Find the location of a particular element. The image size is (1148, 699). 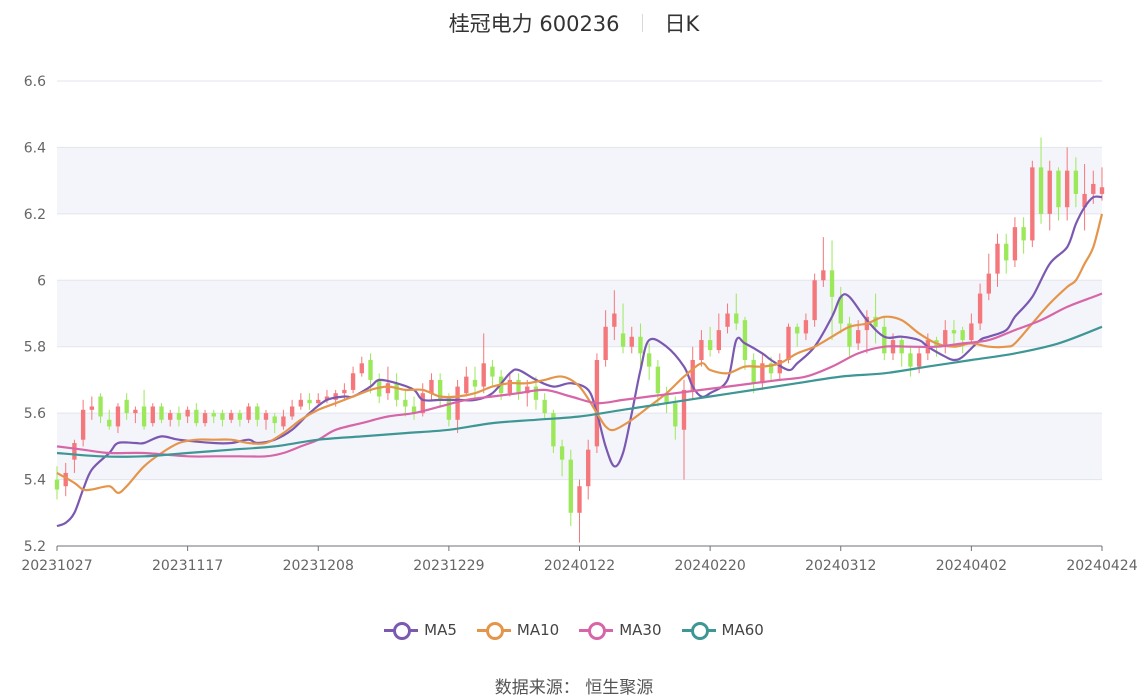

legend-item-ma60: MA60 is located at coordinates (722, 630).